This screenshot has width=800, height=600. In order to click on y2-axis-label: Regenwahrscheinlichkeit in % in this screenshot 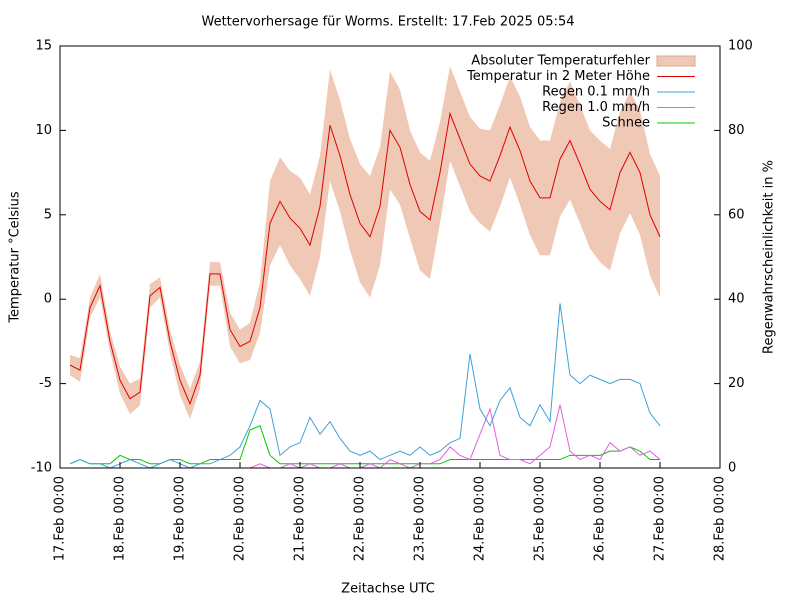, I will do `click(769, 257)`.